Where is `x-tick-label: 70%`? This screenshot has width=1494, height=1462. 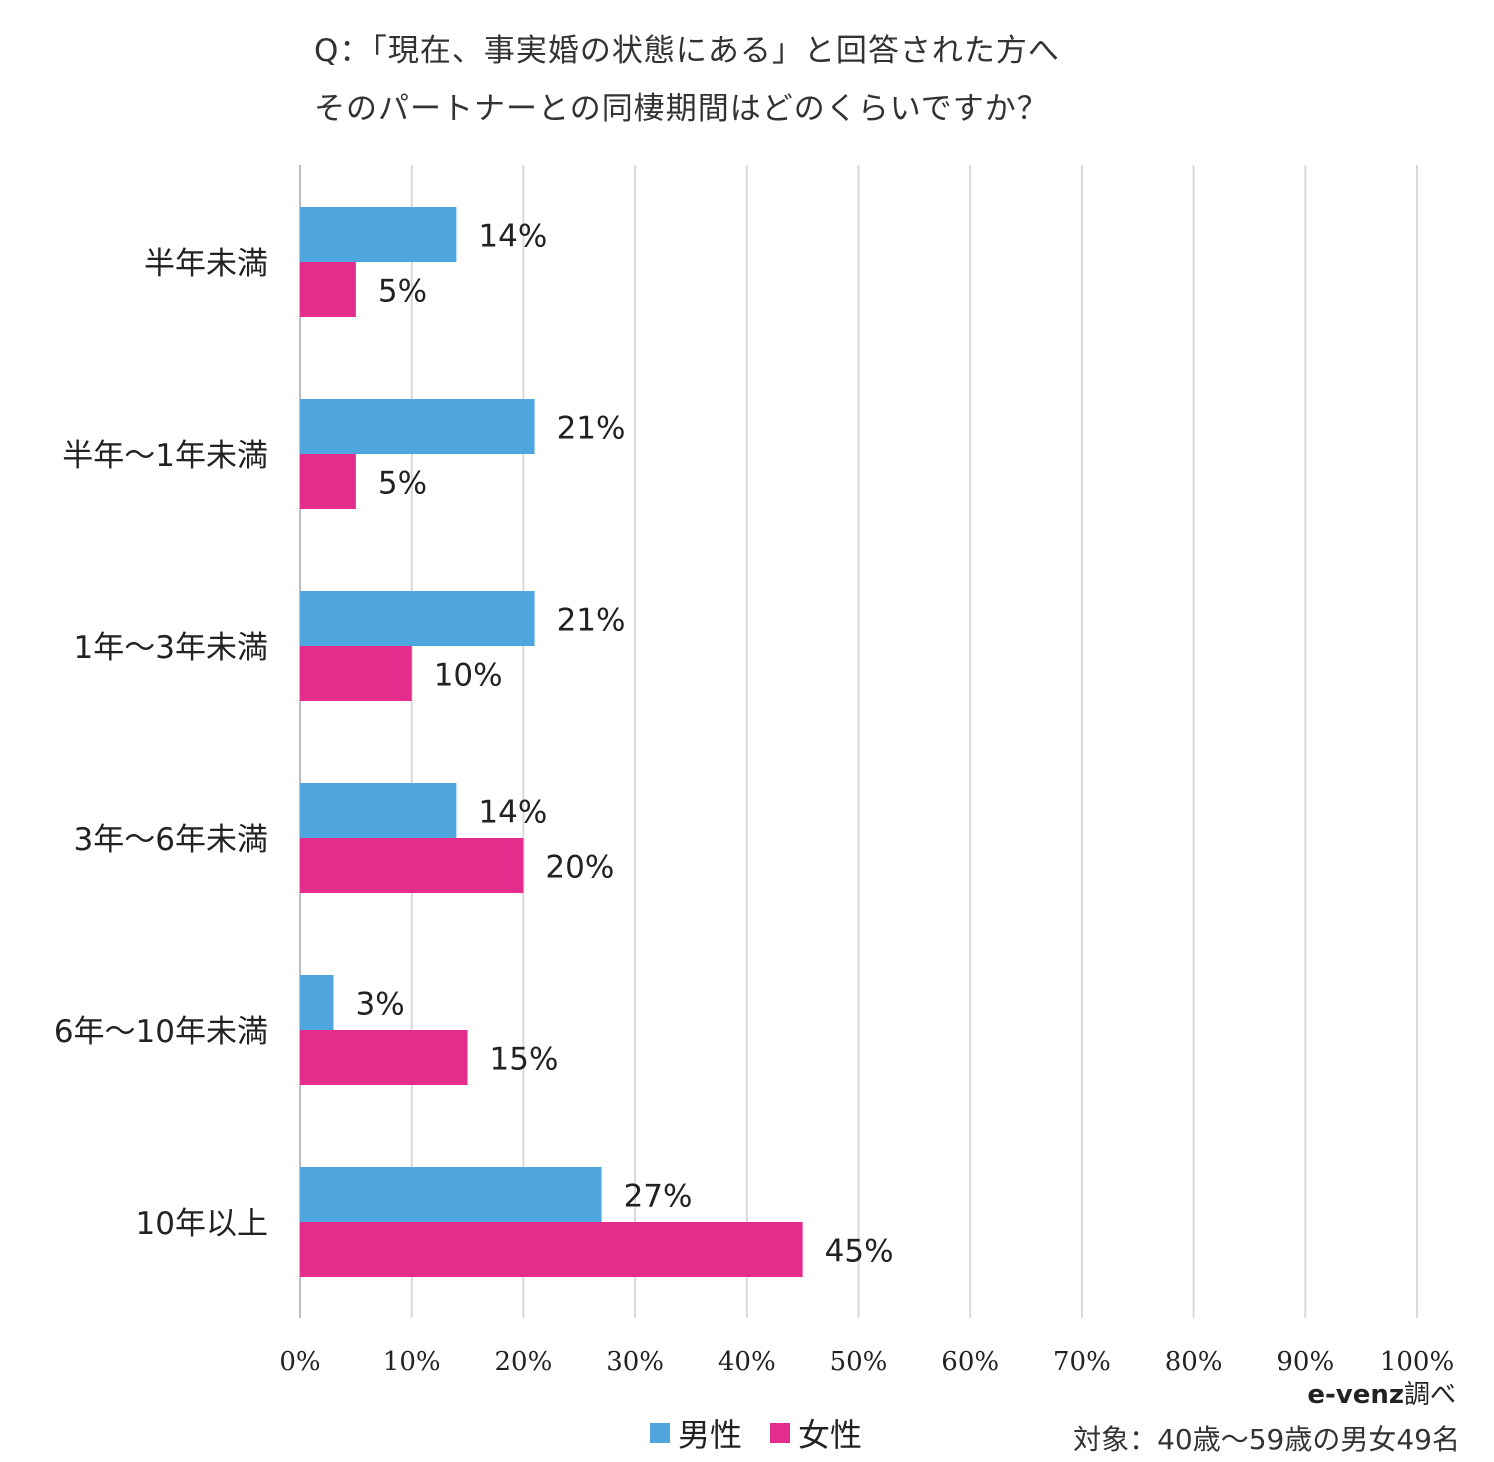 x-tick-label: 70% is located at coordinates (1082, 1362).